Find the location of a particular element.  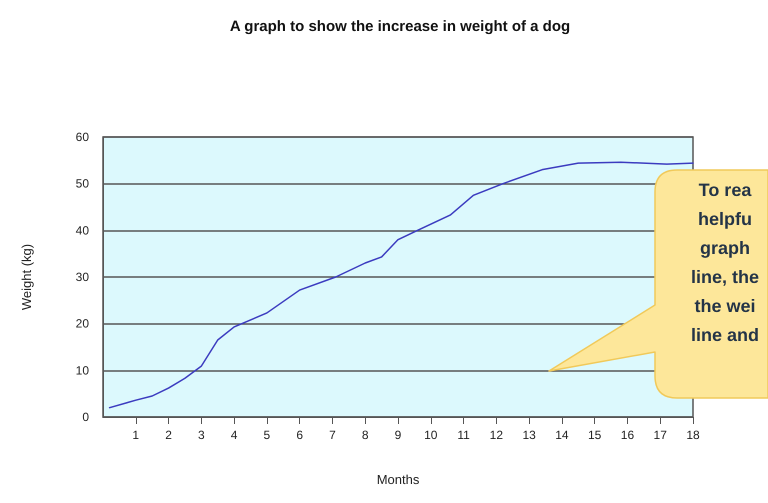

x-tick-label: 16 is located at coordinates (627, 435).